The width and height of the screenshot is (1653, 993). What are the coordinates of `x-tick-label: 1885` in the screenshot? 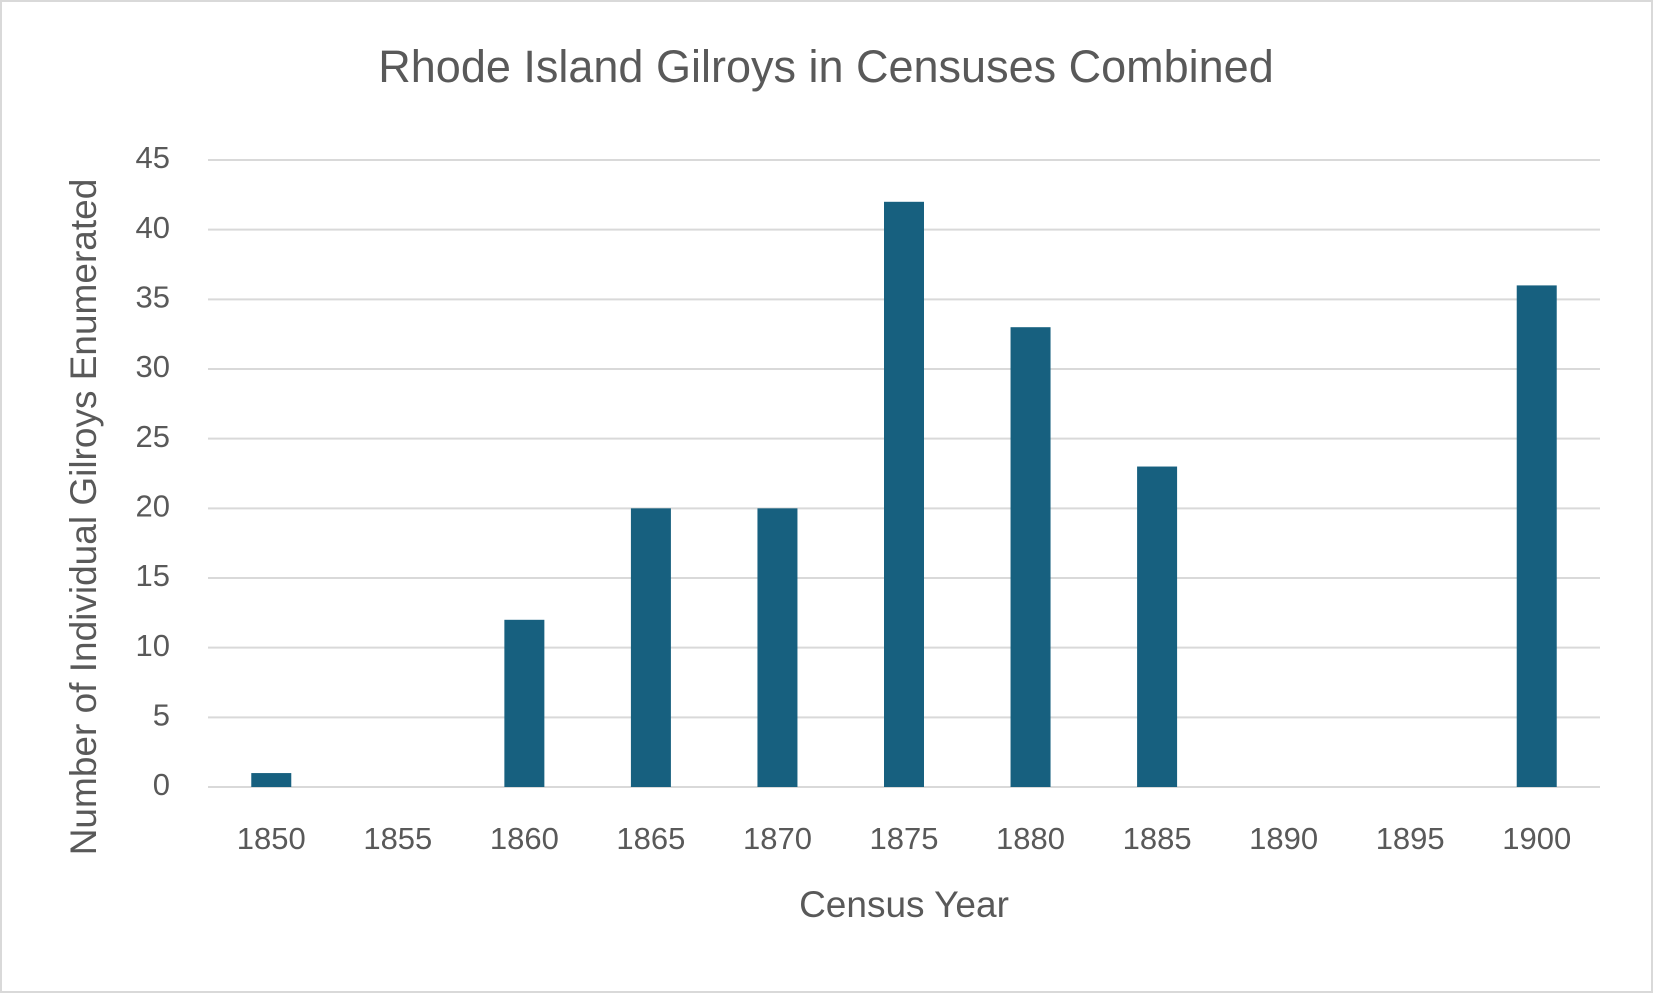 It's located at (1157, 838).